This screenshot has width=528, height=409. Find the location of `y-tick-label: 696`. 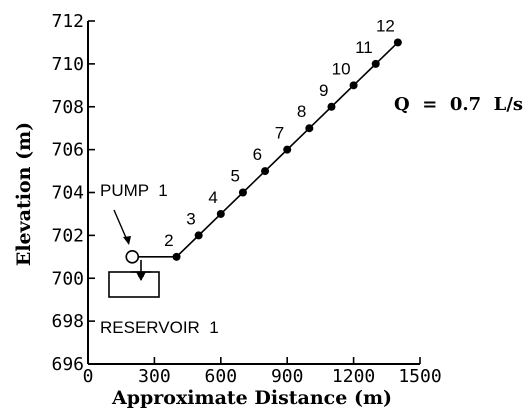

y-tick-label: 696 is located at coordinates (67, 364).